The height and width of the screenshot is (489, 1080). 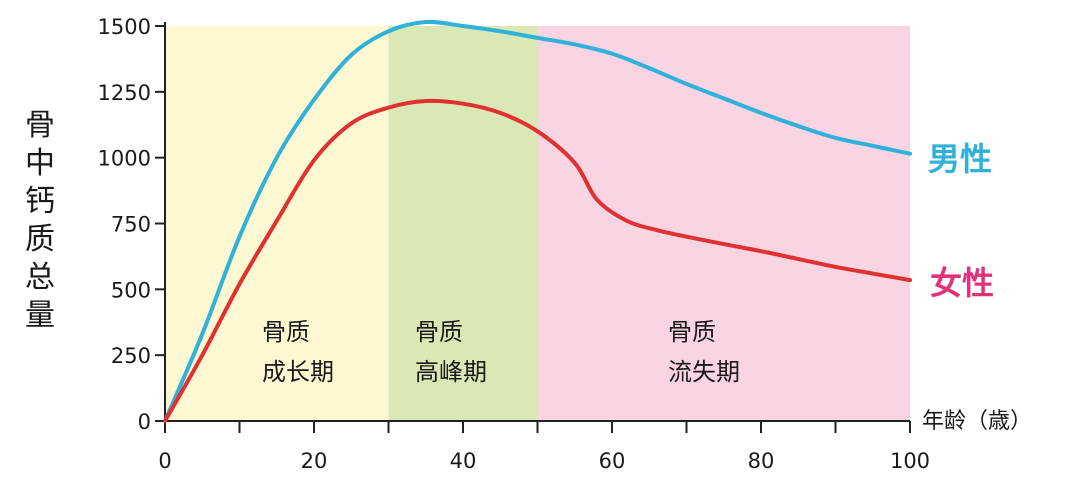 What do you see at coordinates (451, 352) in the screenshot?
I see `region-label-peak: 骨质 高峰期` at bounding box center [451, 352].